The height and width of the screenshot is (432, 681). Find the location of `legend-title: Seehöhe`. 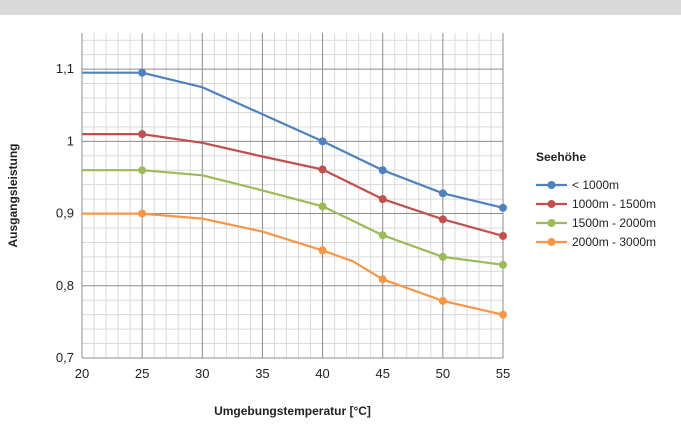

legend-title: Seehöhe is located at coordinates (561, 157).